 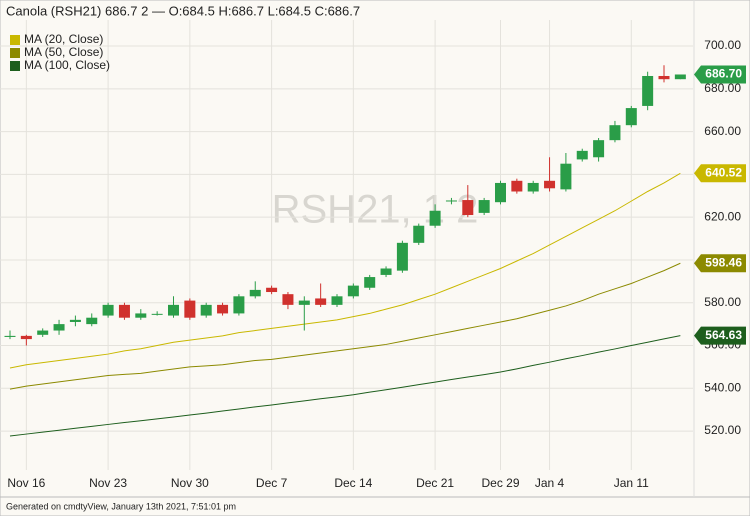 I want to click on legend-label: MA (50, Close), so click(x=63, y=52).